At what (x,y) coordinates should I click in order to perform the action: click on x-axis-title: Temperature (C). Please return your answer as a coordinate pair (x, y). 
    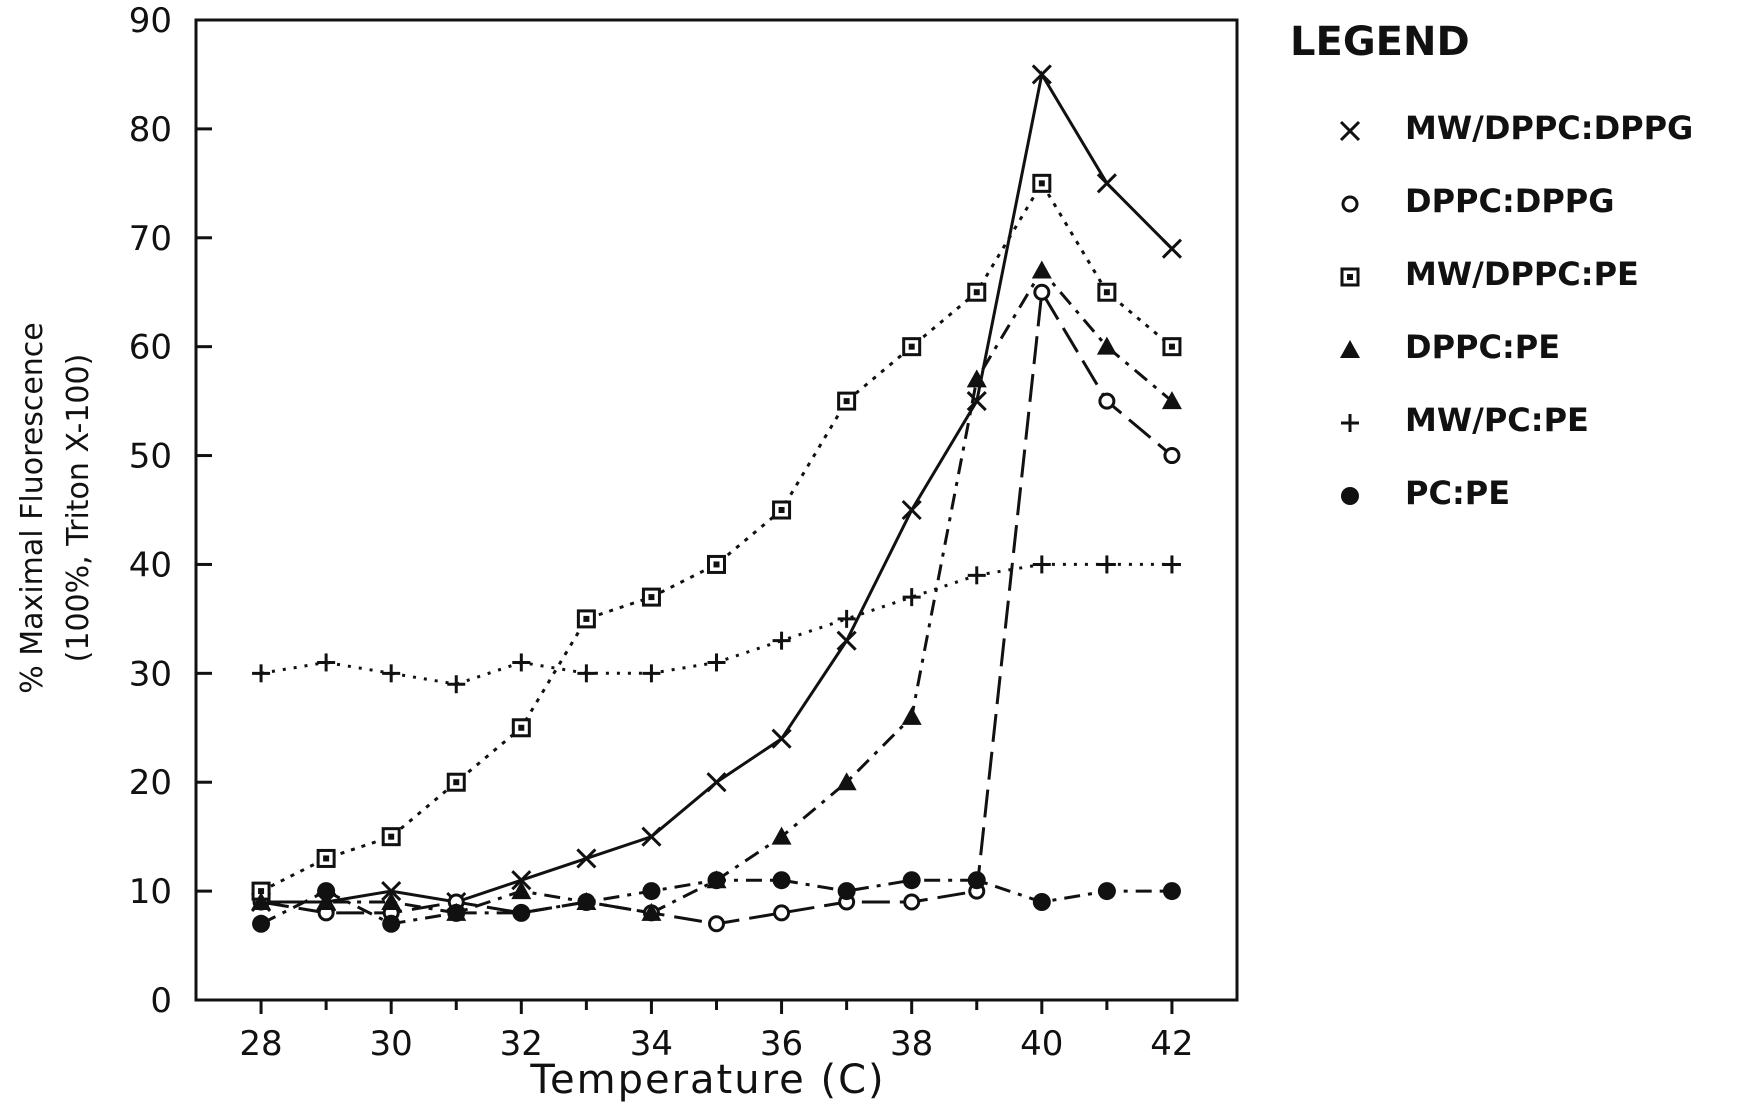
    Looking at the image, I should click on (707, 1080).